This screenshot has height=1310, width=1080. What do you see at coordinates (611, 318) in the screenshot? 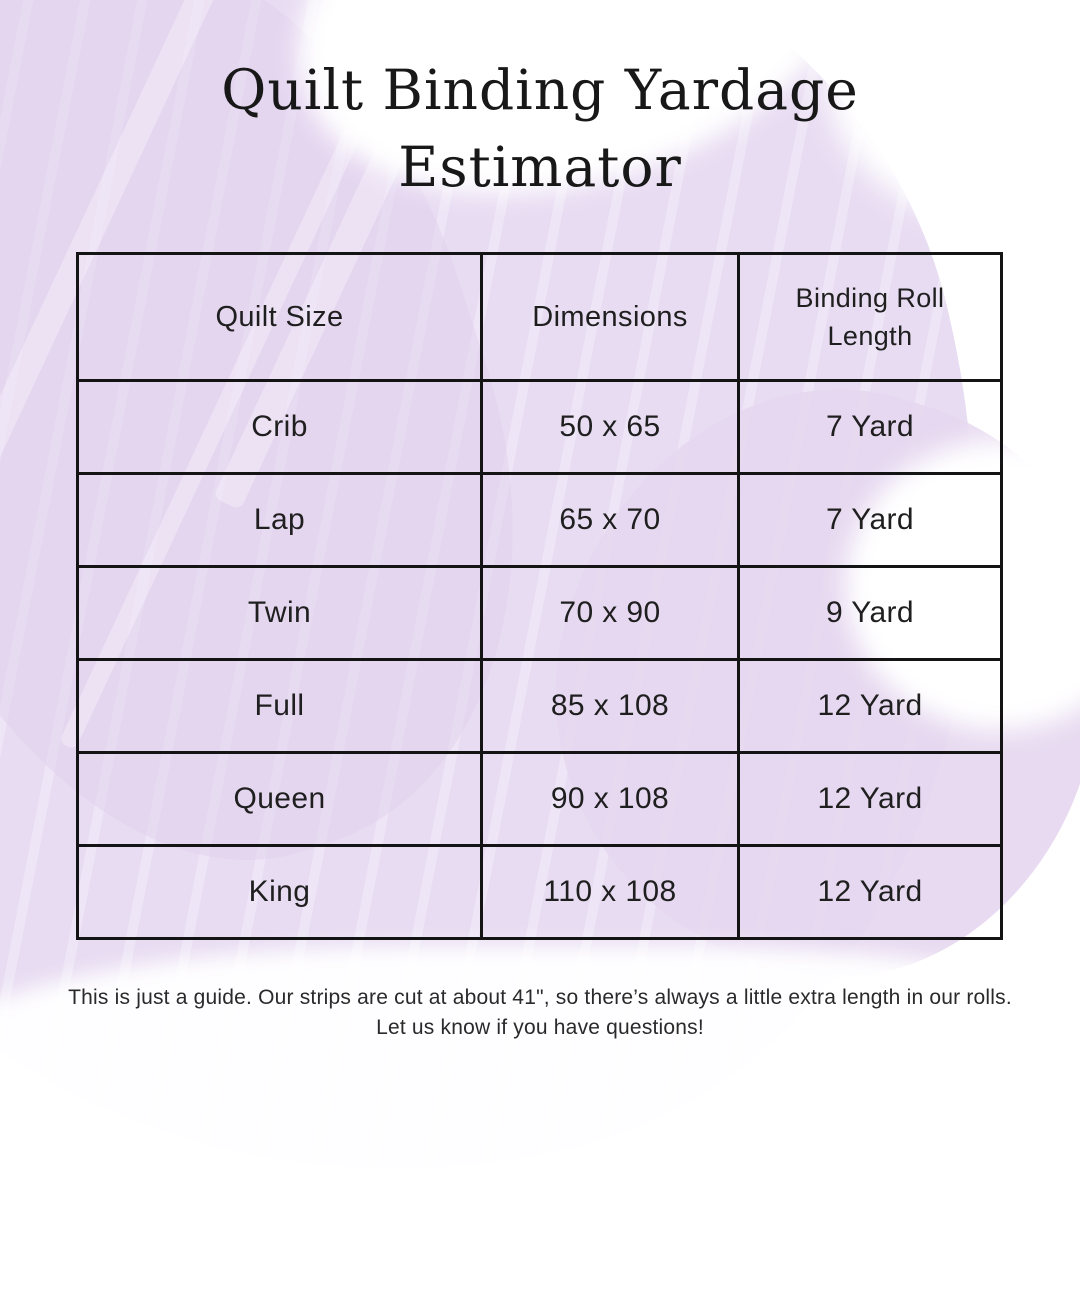
I see `column-header-dimensions: Dimensions` at bounding box center [611, 318].